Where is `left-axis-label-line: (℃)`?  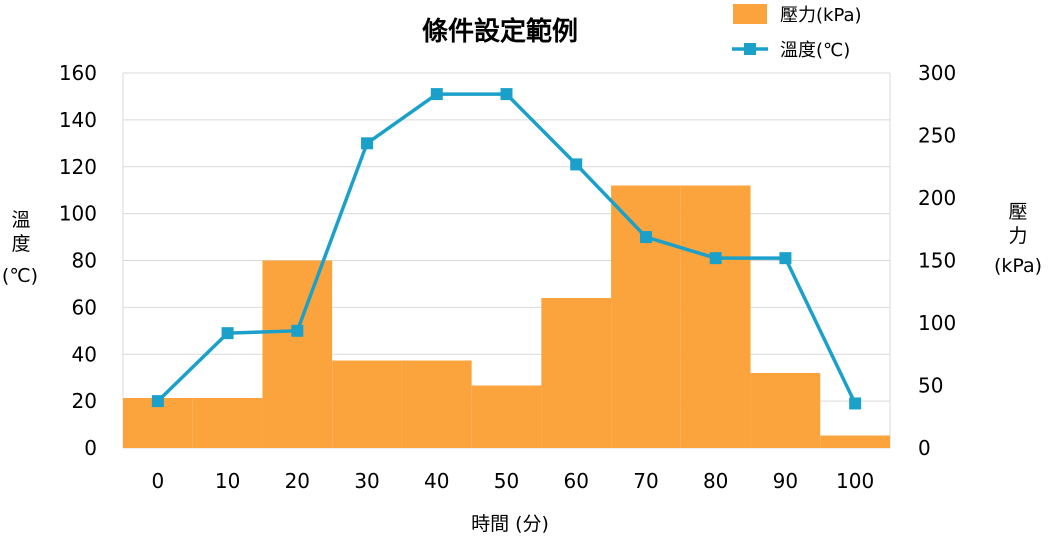
left-axis-label-line: (℃) is located at coordinates (20, 276).